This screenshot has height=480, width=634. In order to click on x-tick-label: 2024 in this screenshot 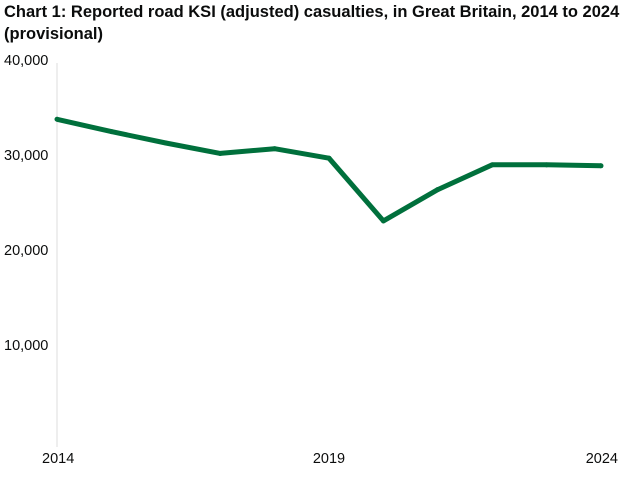, I will do `click(602, 459)`.